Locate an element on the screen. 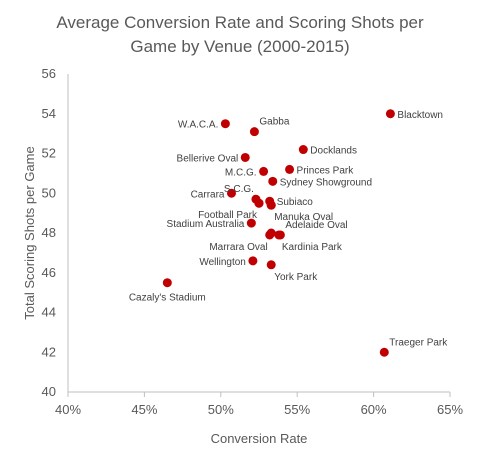  y-axis-label: Total Scoring Shots per Game is located at coordinates (29, 232).